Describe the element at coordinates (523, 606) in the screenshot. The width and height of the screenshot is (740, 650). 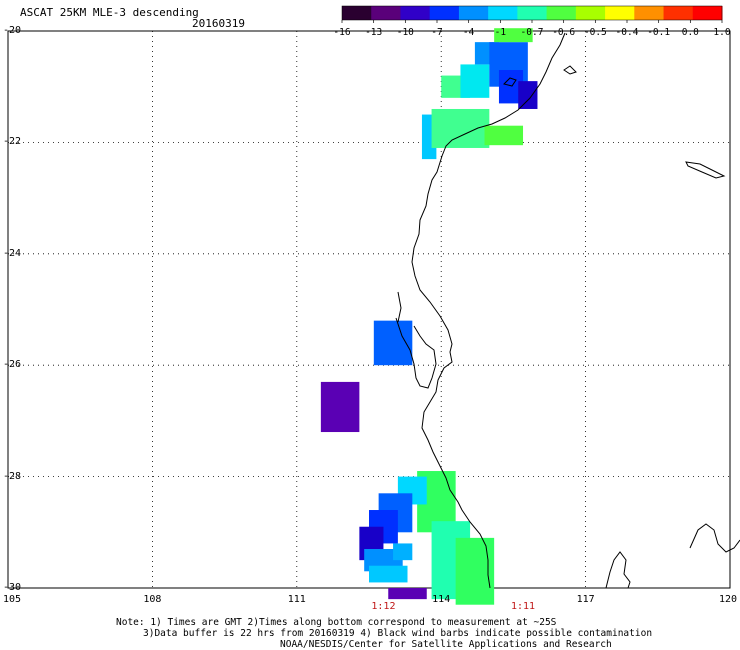
I see `overpass-time: 1:11` at that location.